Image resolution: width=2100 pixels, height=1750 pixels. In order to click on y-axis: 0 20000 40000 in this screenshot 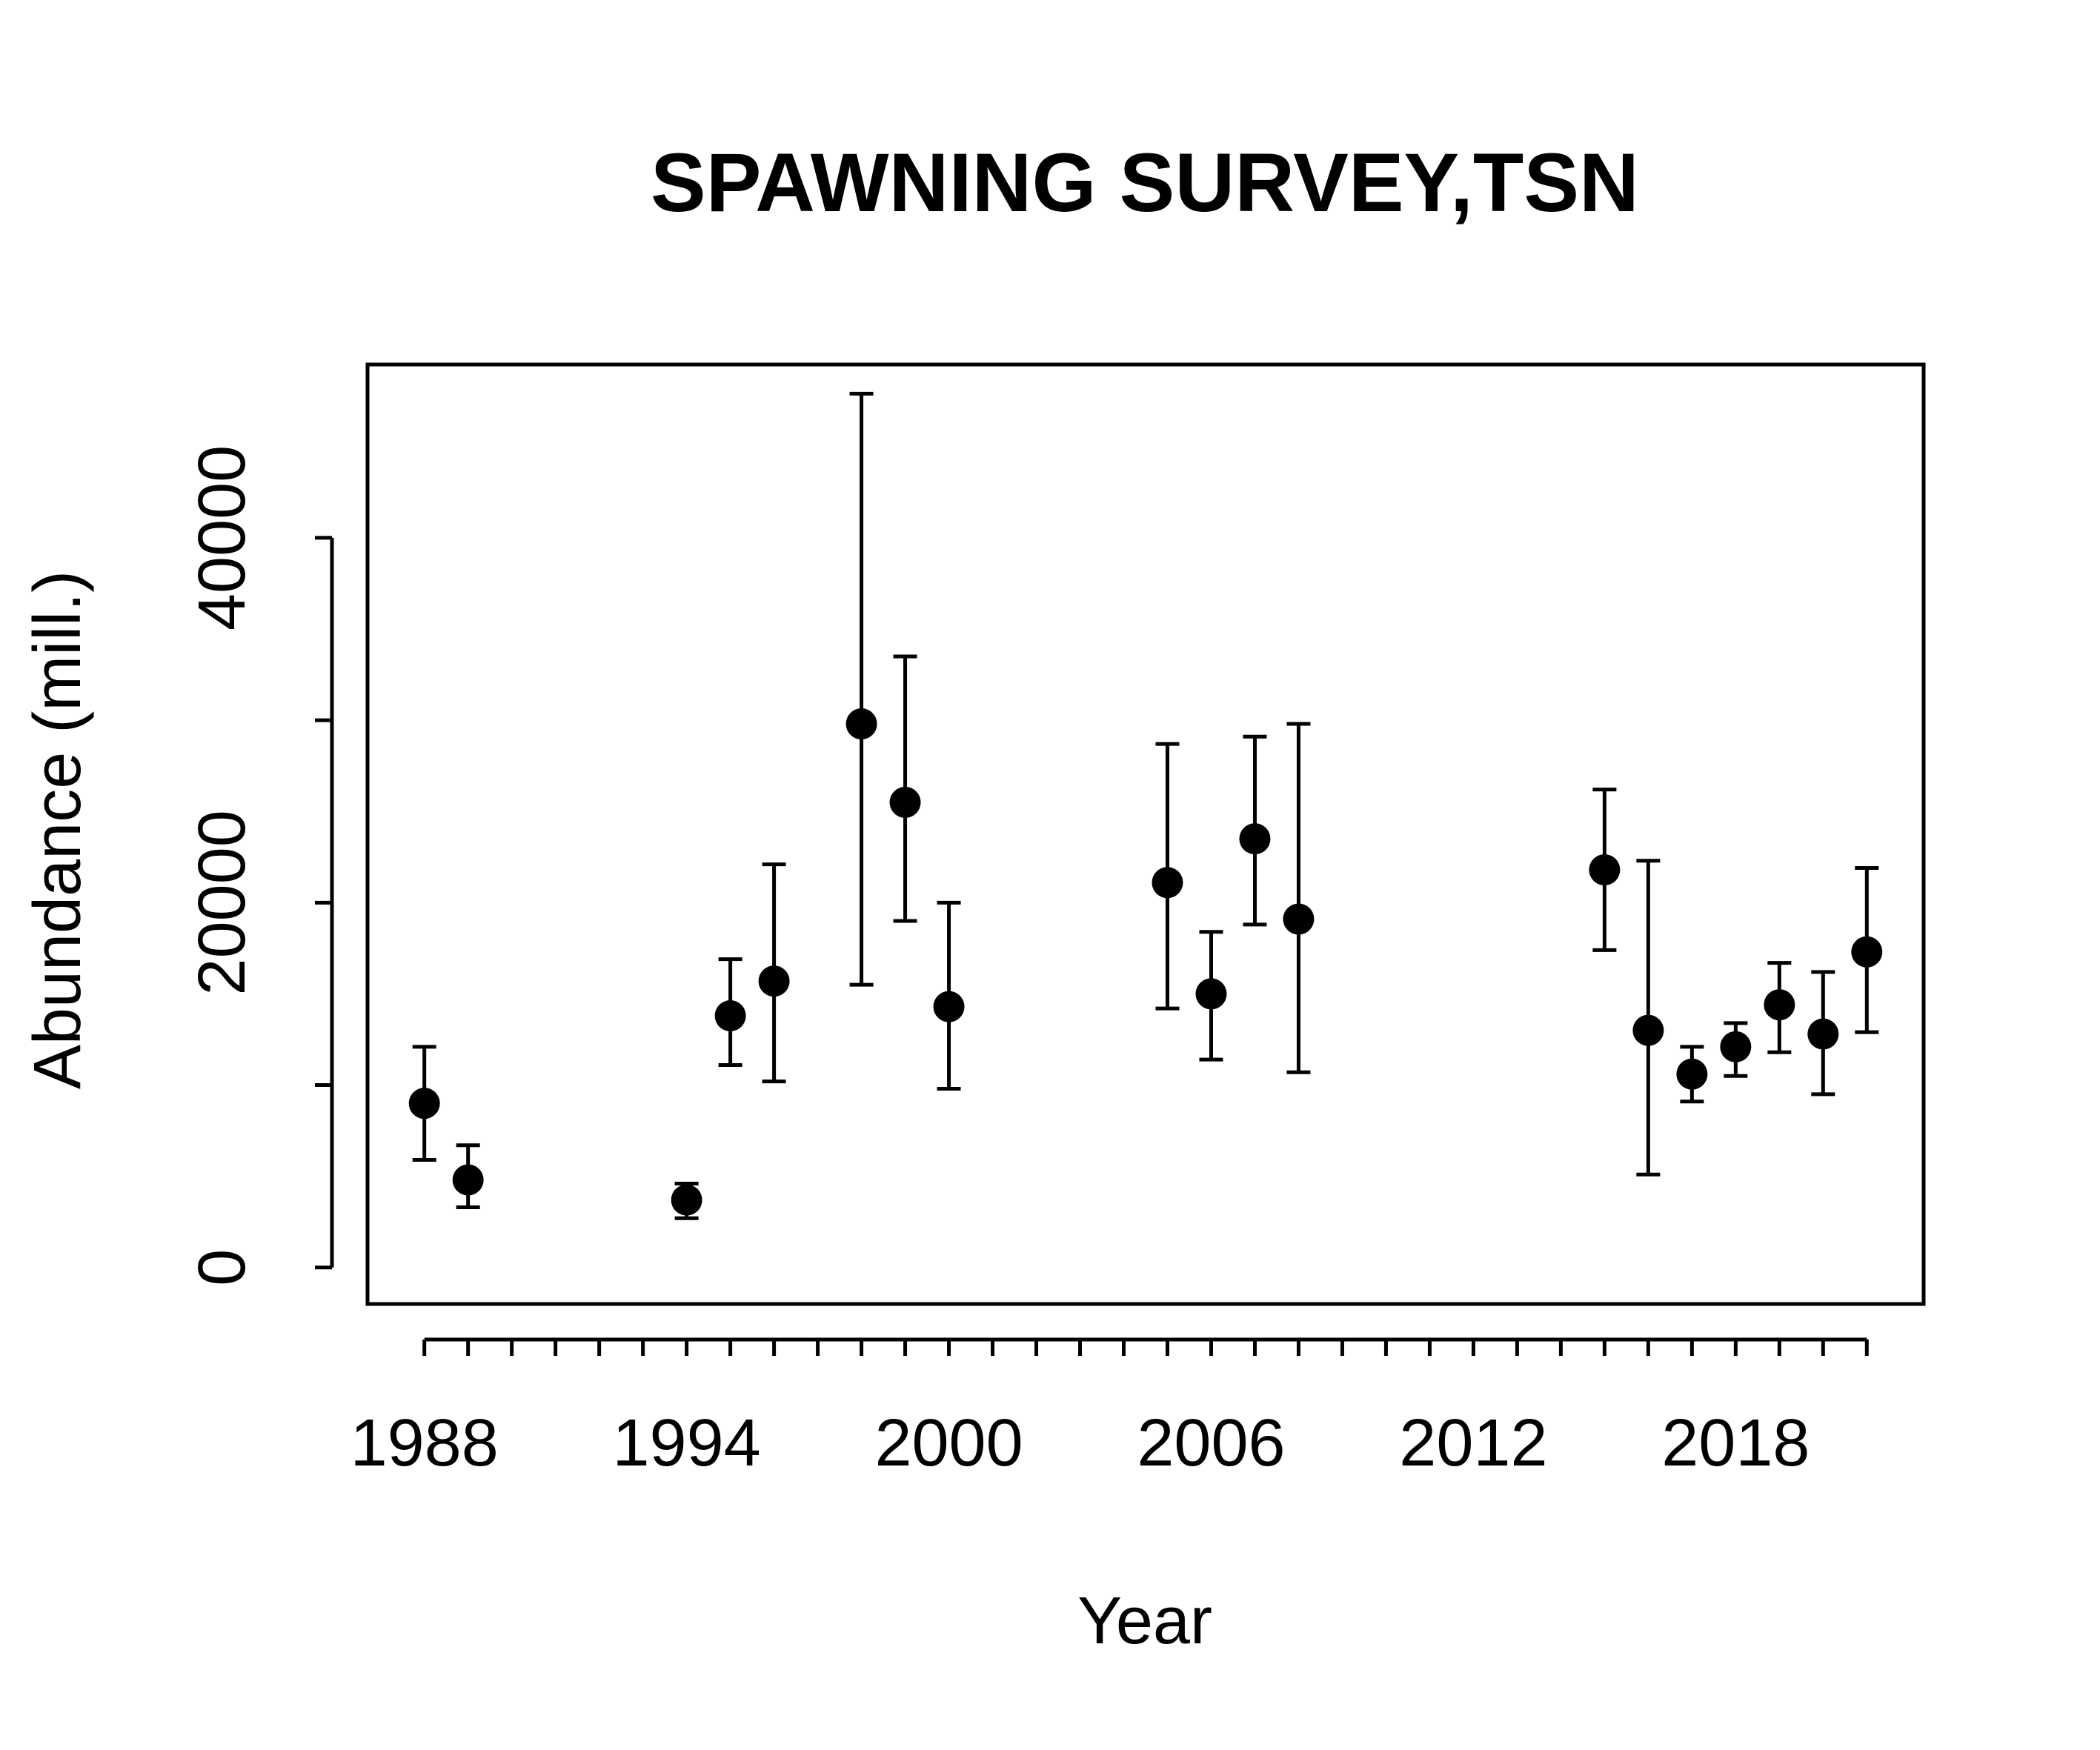, I will do `click(260, 865)`.